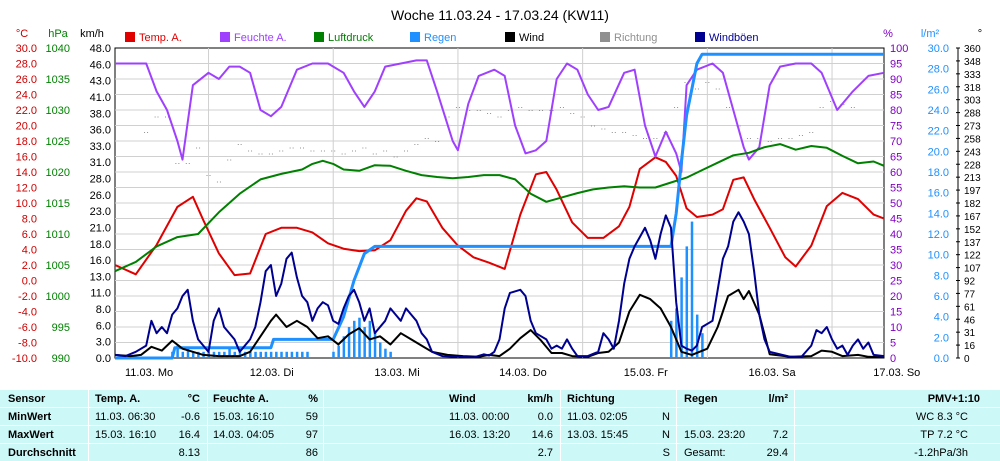 Image resolution: width=1000 pixels, height=461 pixels. What do you see at coordinates (100, 65) in the screenshot?
I see `tick-label-wind: 46.0` at bounding box center [100, 65].